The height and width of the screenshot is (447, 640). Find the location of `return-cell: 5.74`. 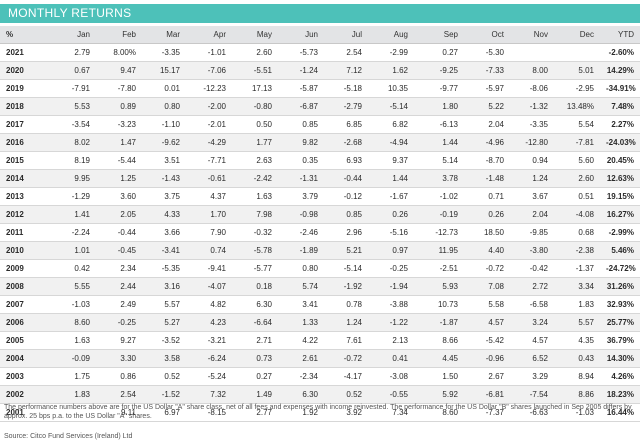

return-cell: 5.74 is located at coordinates (301, 286).